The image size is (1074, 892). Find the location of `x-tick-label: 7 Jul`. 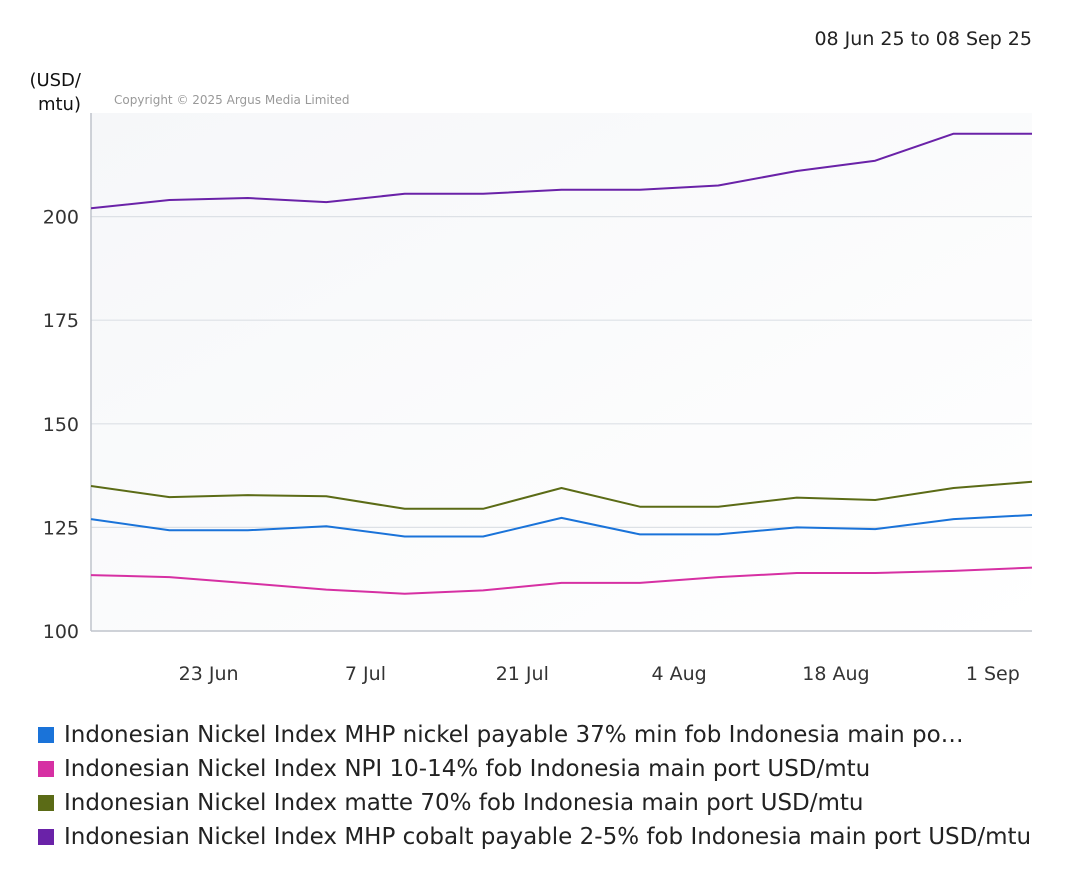

x-tick-label: 7 Jul is located at coordinates (365, 674).